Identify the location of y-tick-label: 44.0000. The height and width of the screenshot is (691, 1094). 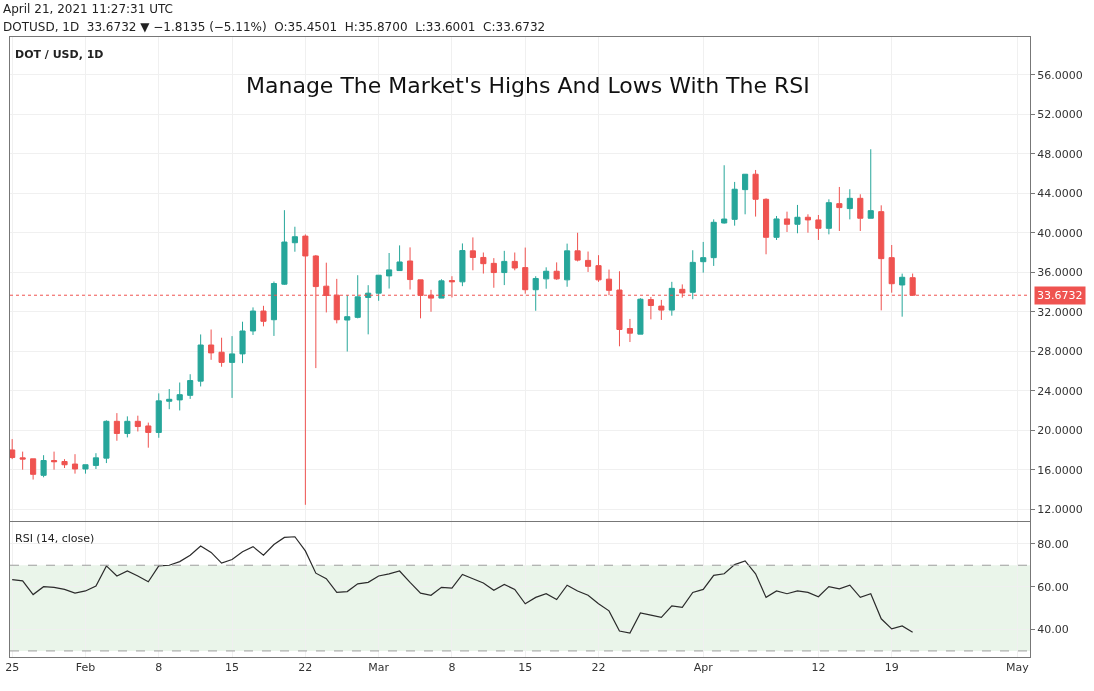
(1060, 194).